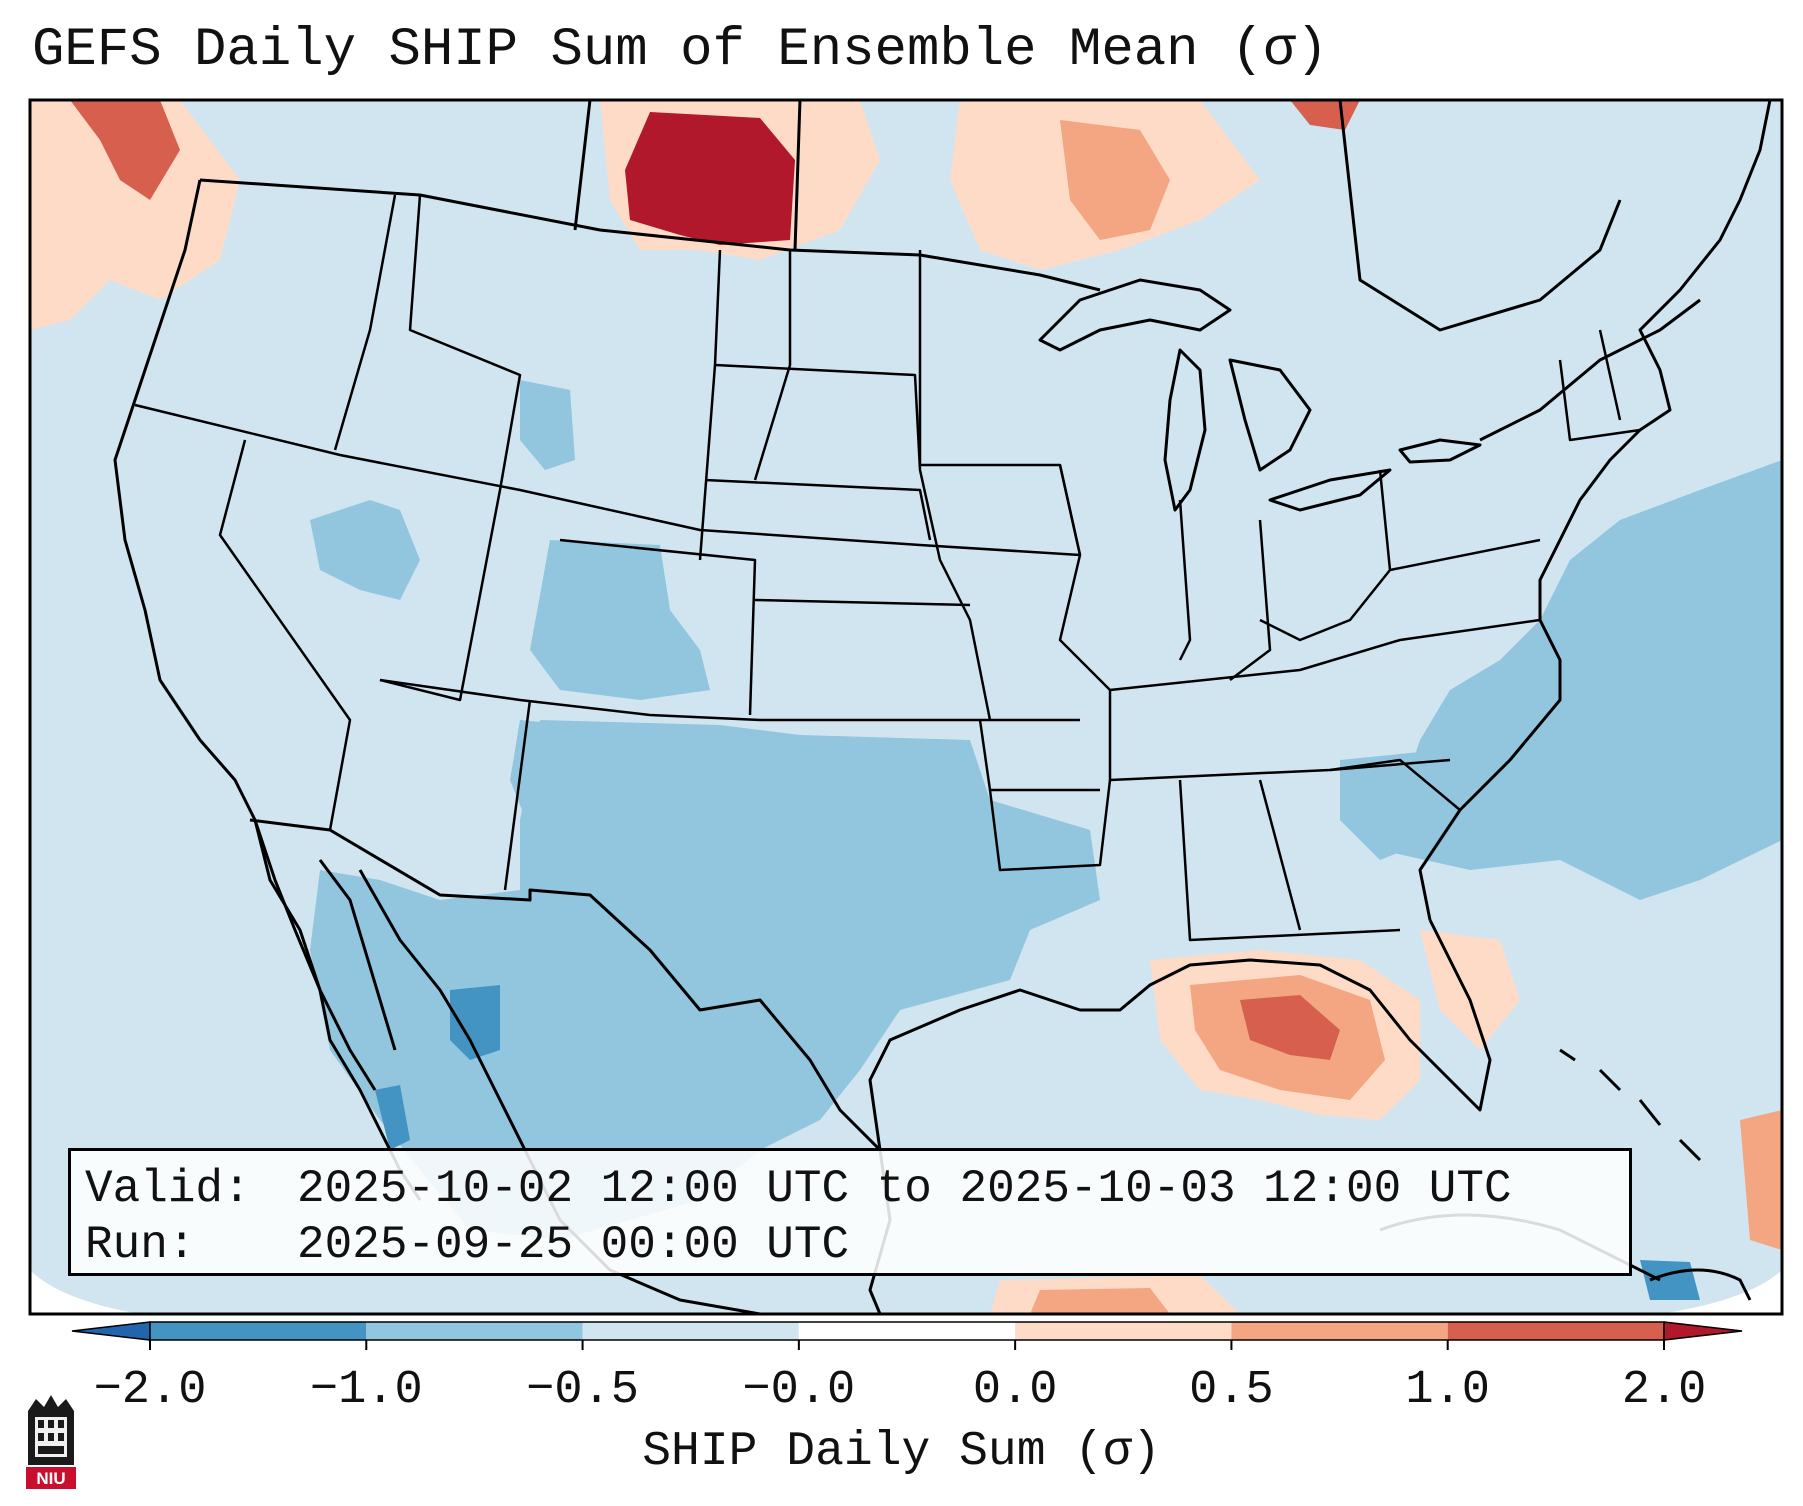 The height and width of the screenshot is (1506, 1803). I want to click on anomaly-caribbean-strong, so click(1100, 1301).